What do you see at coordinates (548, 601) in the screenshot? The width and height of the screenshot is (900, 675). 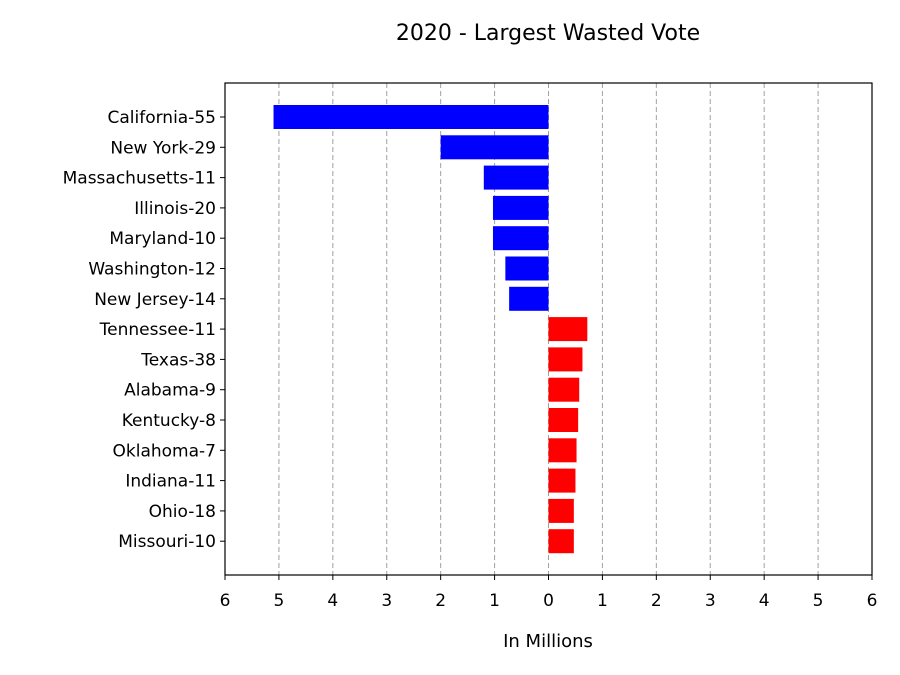 I see `x-tick-label: 0` at bounding box center [548, 601].